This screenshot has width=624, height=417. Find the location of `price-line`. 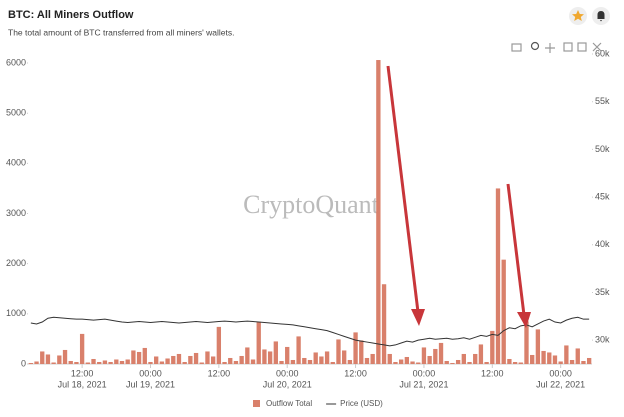

price-line is located at coordinates (310, 331).